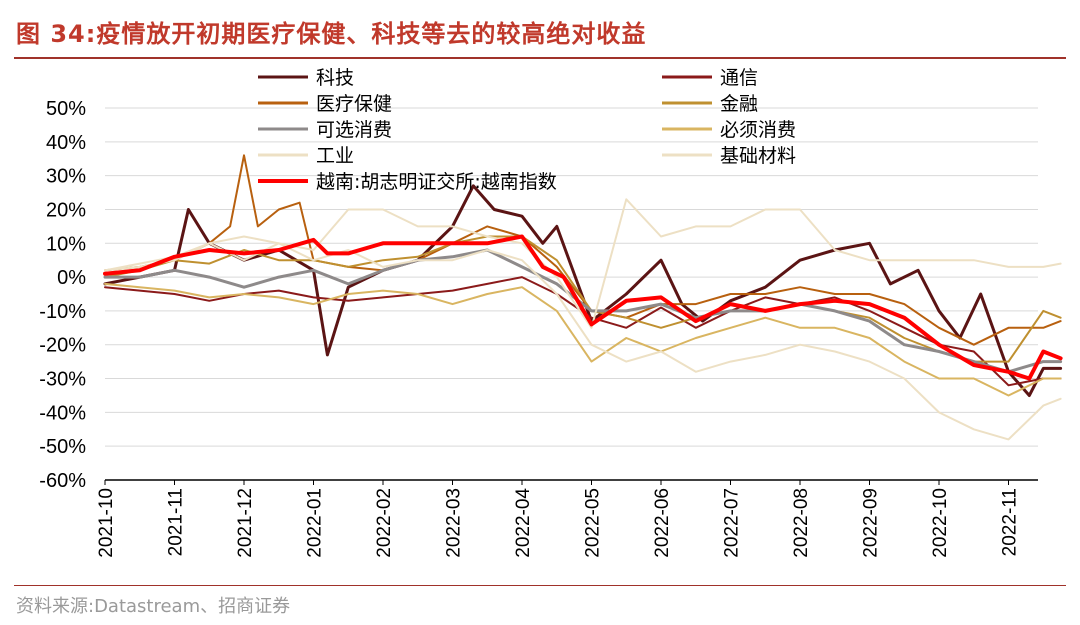  Describe the element at coordinates (593, 523) in the screenshot. I see `x-tick-label: 2022-05` at that location.